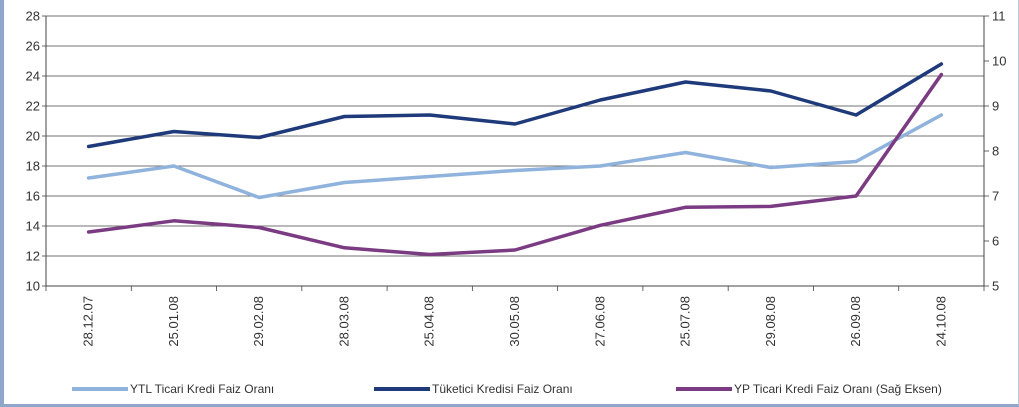 This screenshot has width=1019, height=407. Describe the element at coordinates (855, 321) in the screenshot. I see `x-tick-label: 26.09.08` at that location.